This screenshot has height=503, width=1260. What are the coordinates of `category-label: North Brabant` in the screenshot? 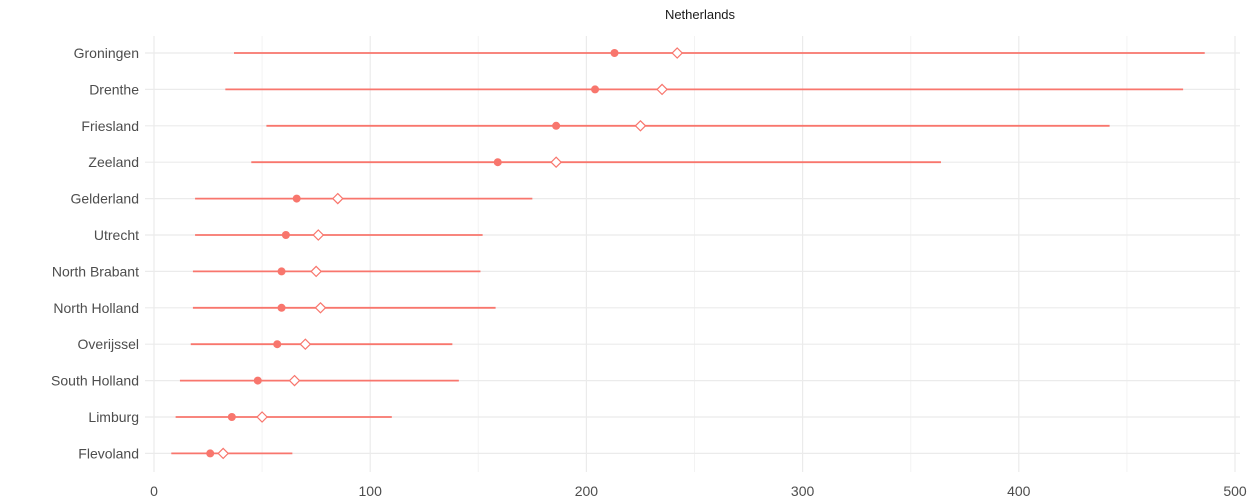 It's located at (95, 271).